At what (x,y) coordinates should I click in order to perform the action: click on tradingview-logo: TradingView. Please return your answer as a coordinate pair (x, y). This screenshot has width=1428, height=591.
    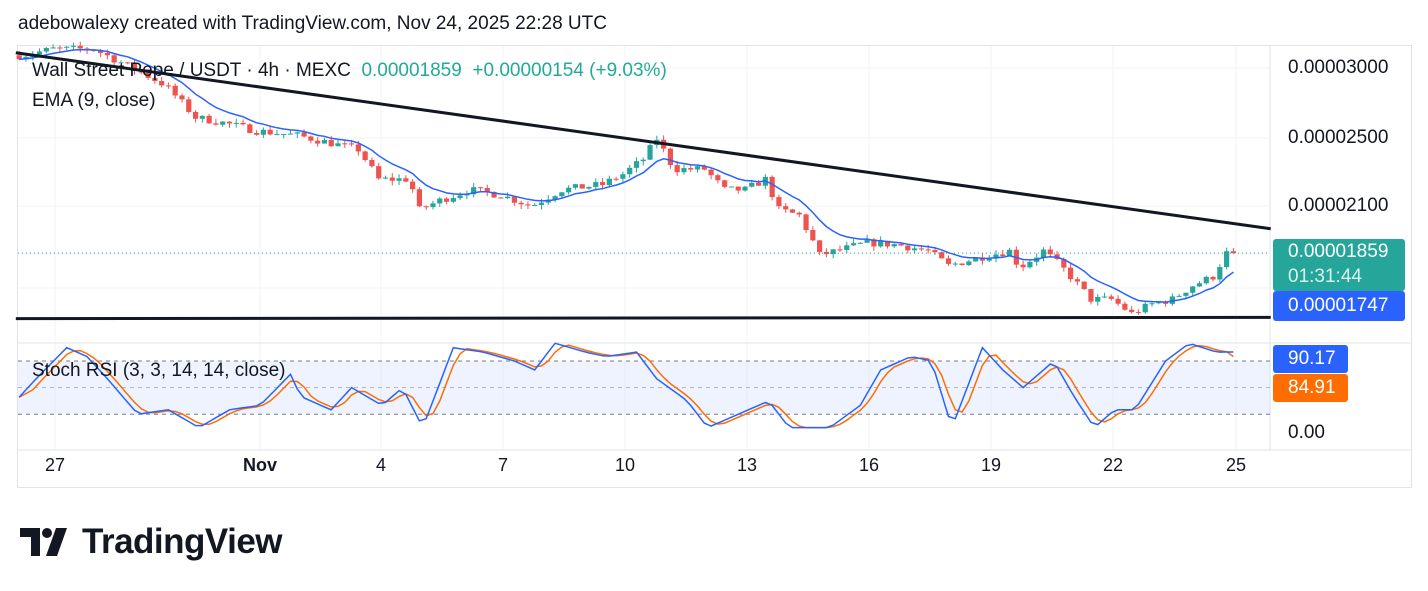
    Looking at the image, I should click on (151, 542).